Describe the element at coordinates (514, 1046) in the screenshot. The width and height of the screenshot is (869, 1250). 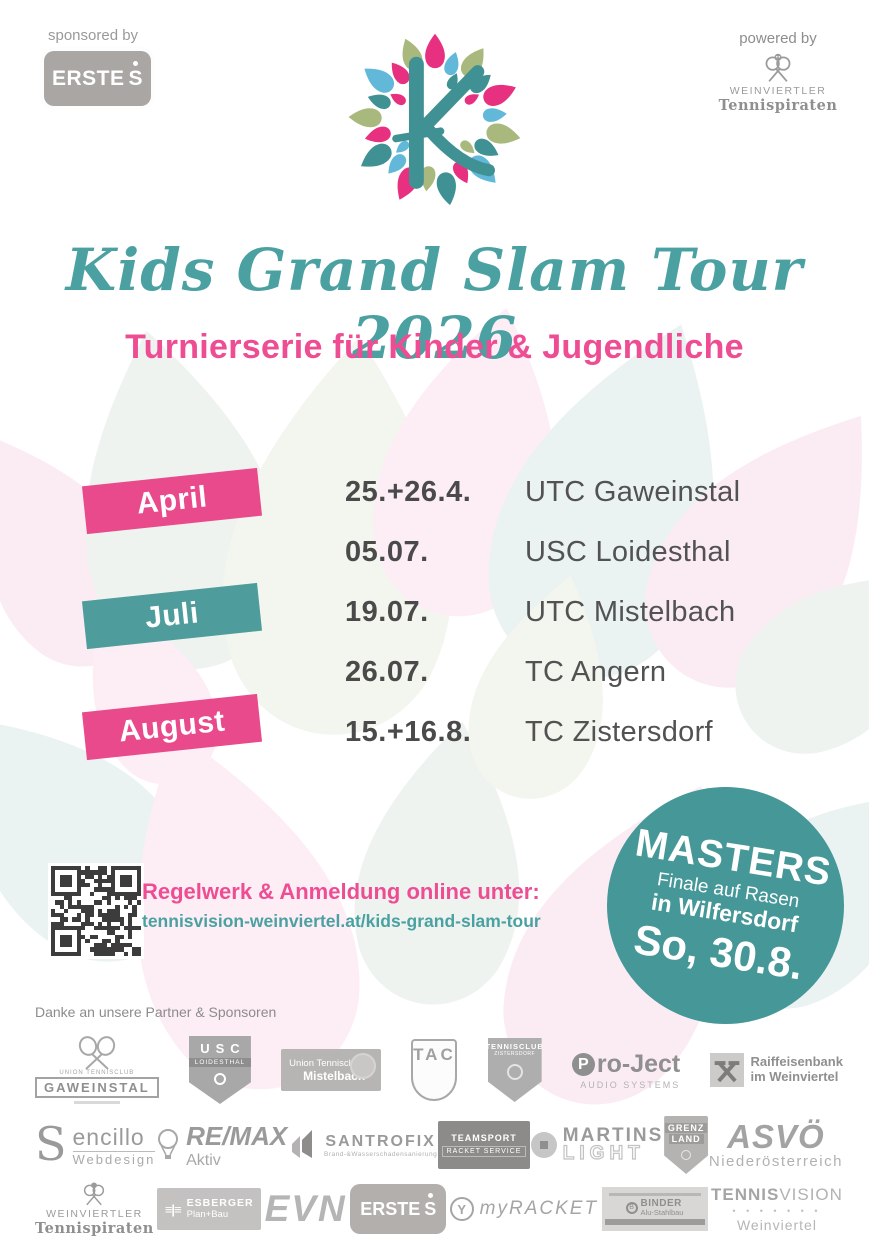
I see `zistersdorf-line1: TENNISCLUB` at that location.